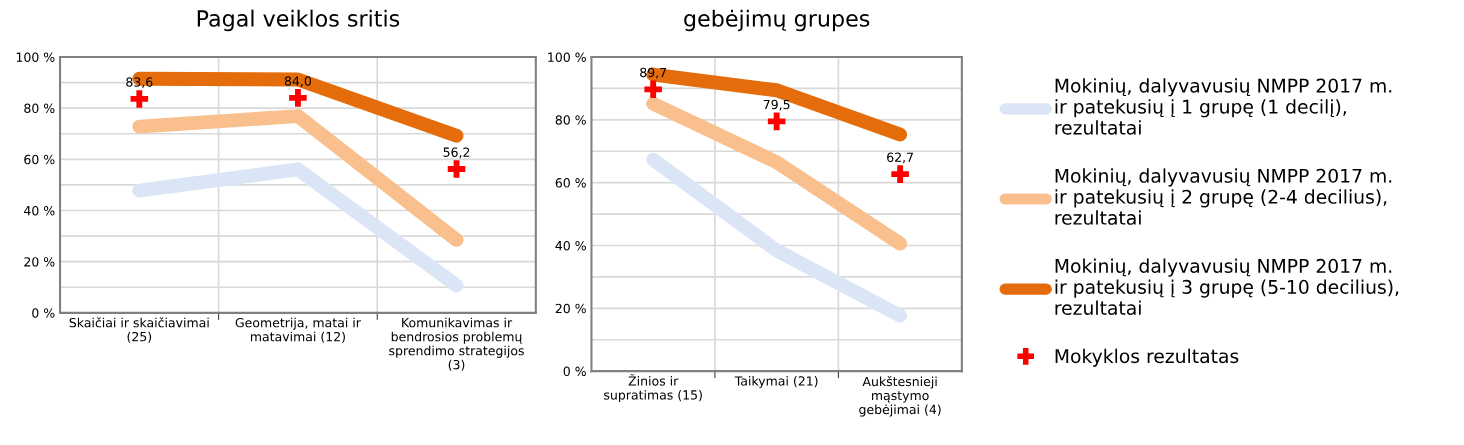 This screenshot has height=445, width=1464. Describe the element at coordinates (298, 82) in the screenshot. I see `data-label: 84,0` at that location.